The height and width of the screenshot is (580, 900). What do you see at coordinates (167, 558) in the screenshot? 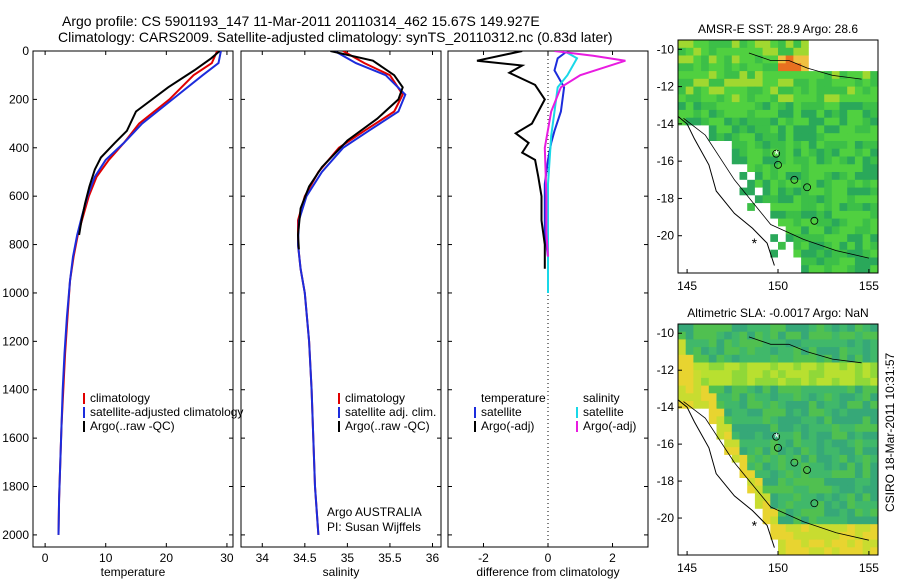
I see `x-tick-label-temperature: 20` at bounding box center [167, 558].